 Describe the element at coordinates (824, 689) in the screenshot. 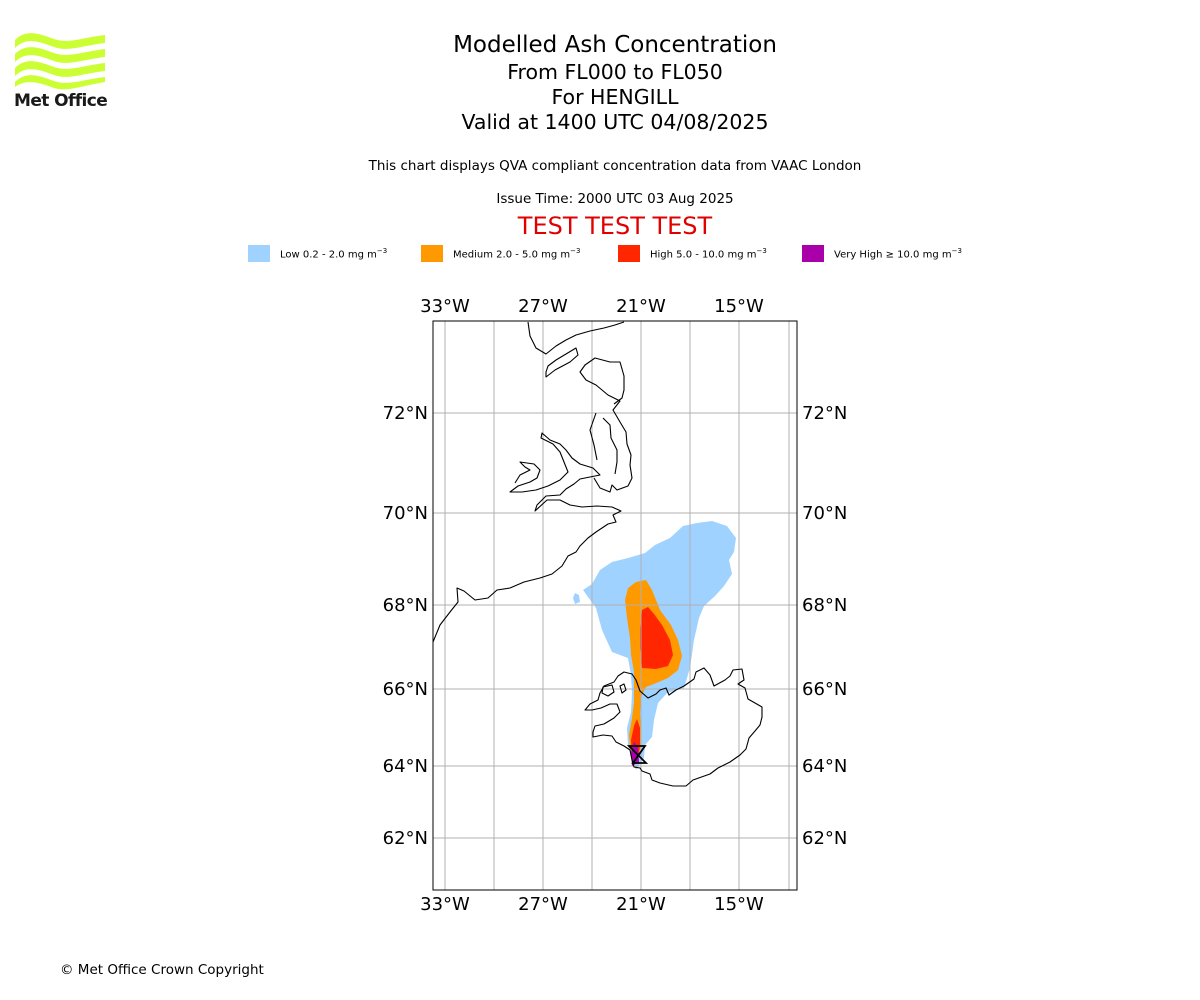

I see `lat-label-right: 66°N` at that location.